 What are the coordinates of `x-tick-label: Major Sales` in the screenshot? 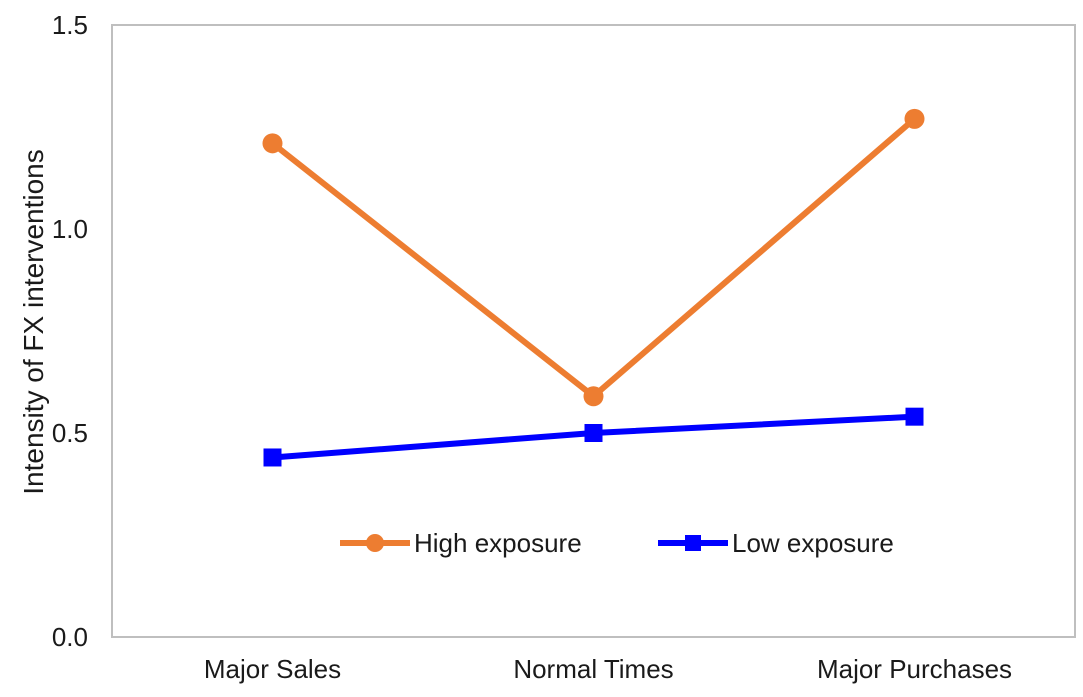 It's located at (272, 669).